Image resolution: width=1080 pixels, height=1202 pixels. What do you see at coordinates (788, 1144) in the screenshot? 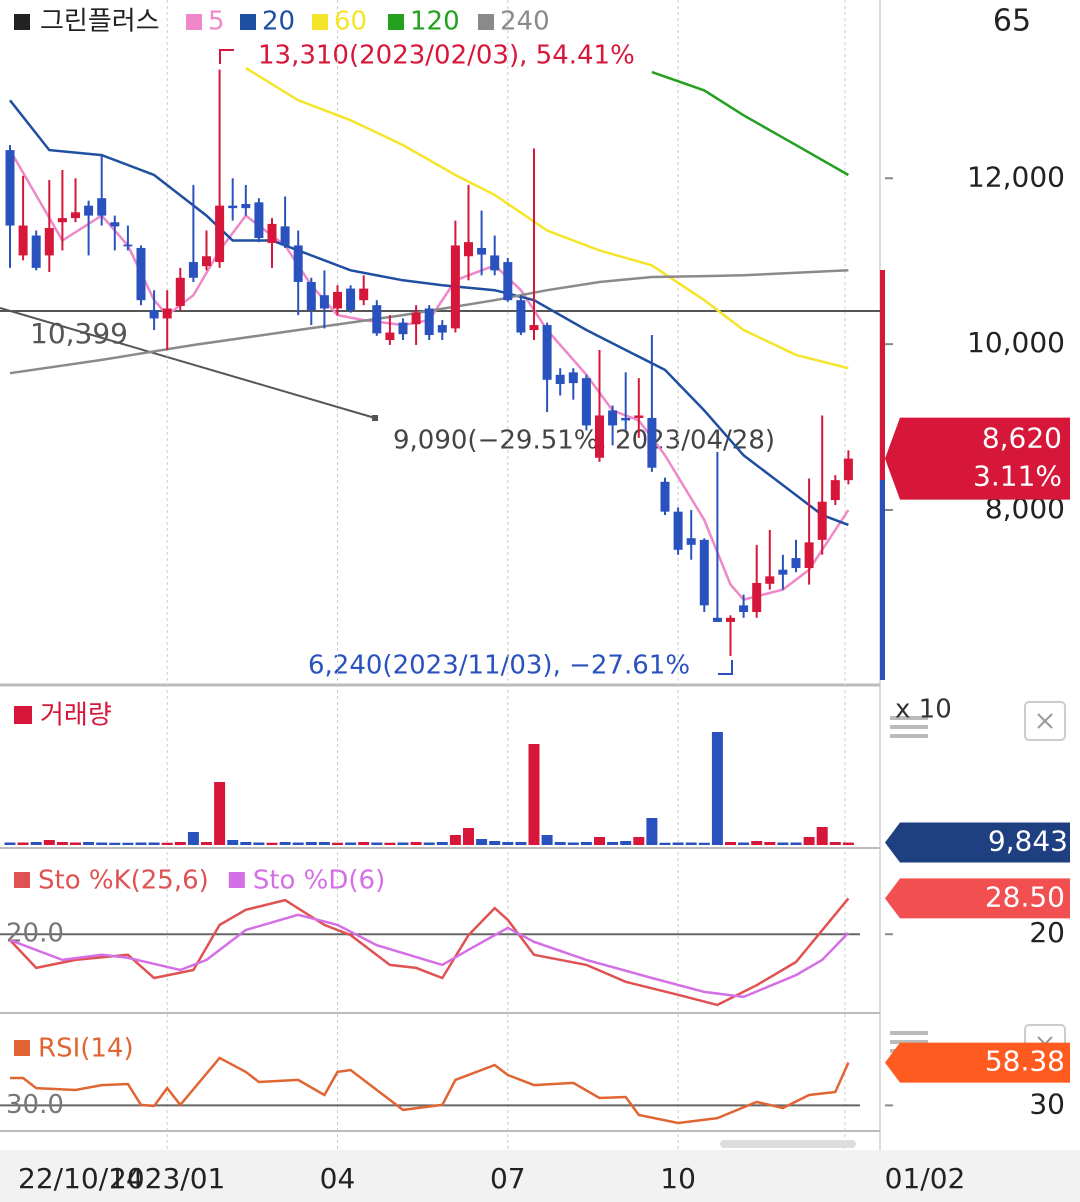
I see `scrollbar` at bounding box center [788, 1144].